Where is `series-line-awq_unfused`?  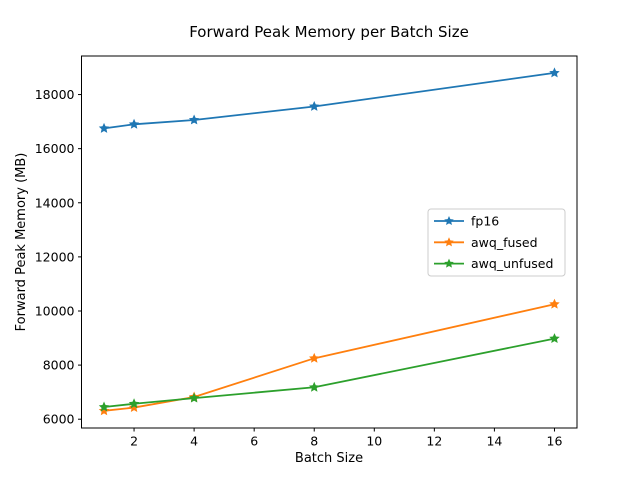
series-line-awq_unfused is located at coordinates (329, 372).